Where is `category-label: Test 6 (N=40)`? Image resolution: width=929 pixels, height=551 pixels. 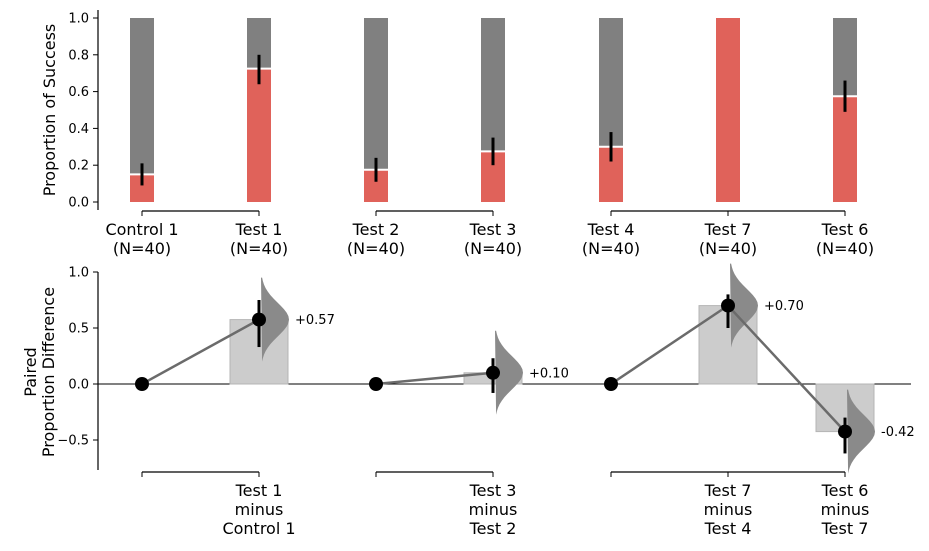
category-label: Test 6 (N=40) is located at coordinates (845, 239).